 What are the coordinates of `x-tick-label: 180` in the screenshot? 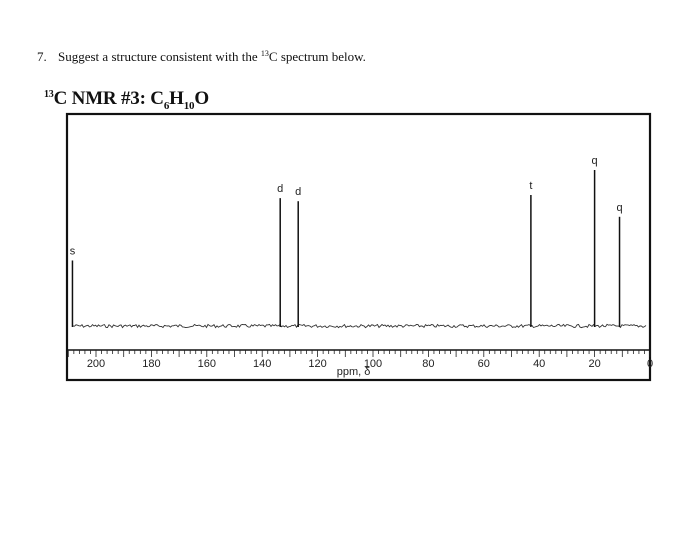 It's located at (151, 364).